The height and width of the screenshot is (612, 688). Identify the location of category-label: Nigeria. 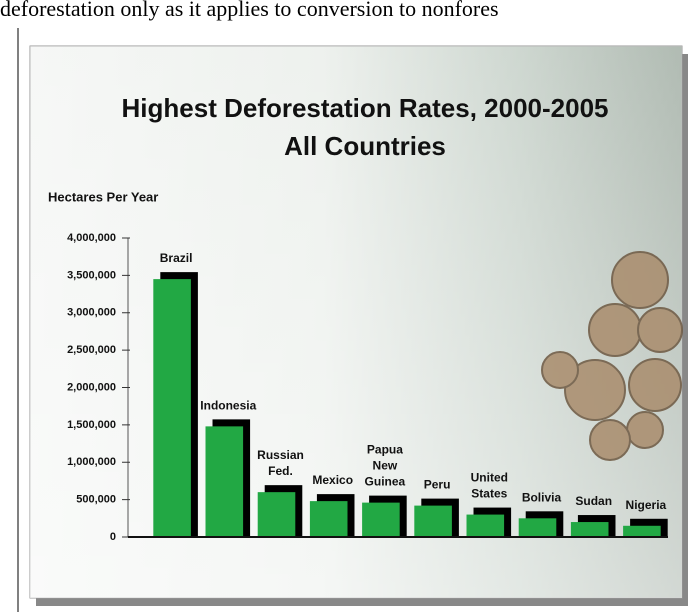
(646, 505).